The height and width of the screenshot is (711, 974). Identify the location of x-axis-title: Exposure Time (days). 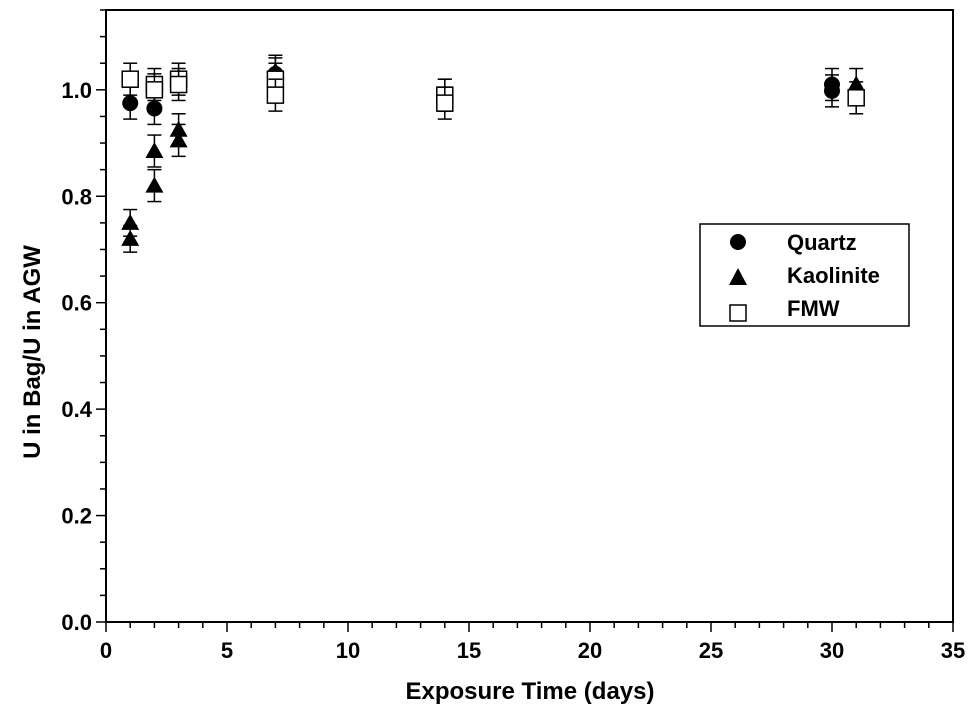
(530, 691).